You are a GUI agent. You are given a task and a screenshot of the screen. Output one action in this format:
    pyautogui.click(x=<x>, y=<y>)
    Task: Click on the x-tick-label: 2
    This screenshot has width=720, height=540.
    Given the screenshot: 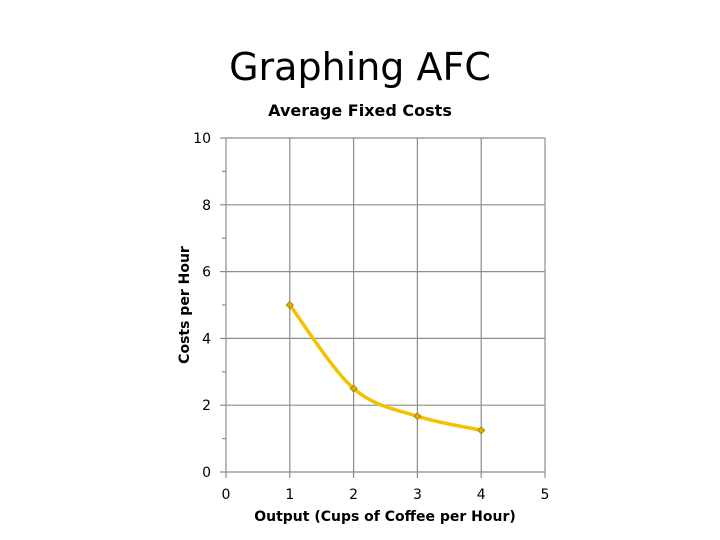 What is the action you would take?
    pyautogui.click(x=353, y=495)
    